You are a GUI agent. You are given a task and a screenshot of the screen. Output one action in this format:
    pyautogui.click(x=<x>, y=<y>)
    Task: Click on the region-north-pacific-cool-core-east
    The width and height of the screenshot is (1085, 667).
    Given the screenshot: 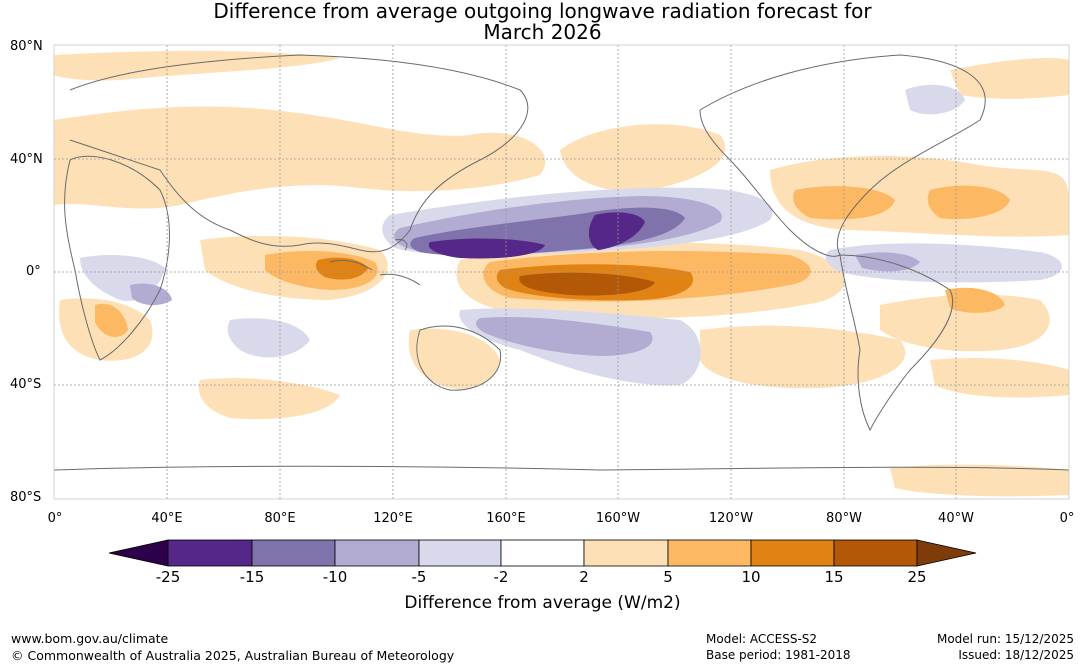 What is the action you would take?
    pyautogui.click(x=616, y=231)
    